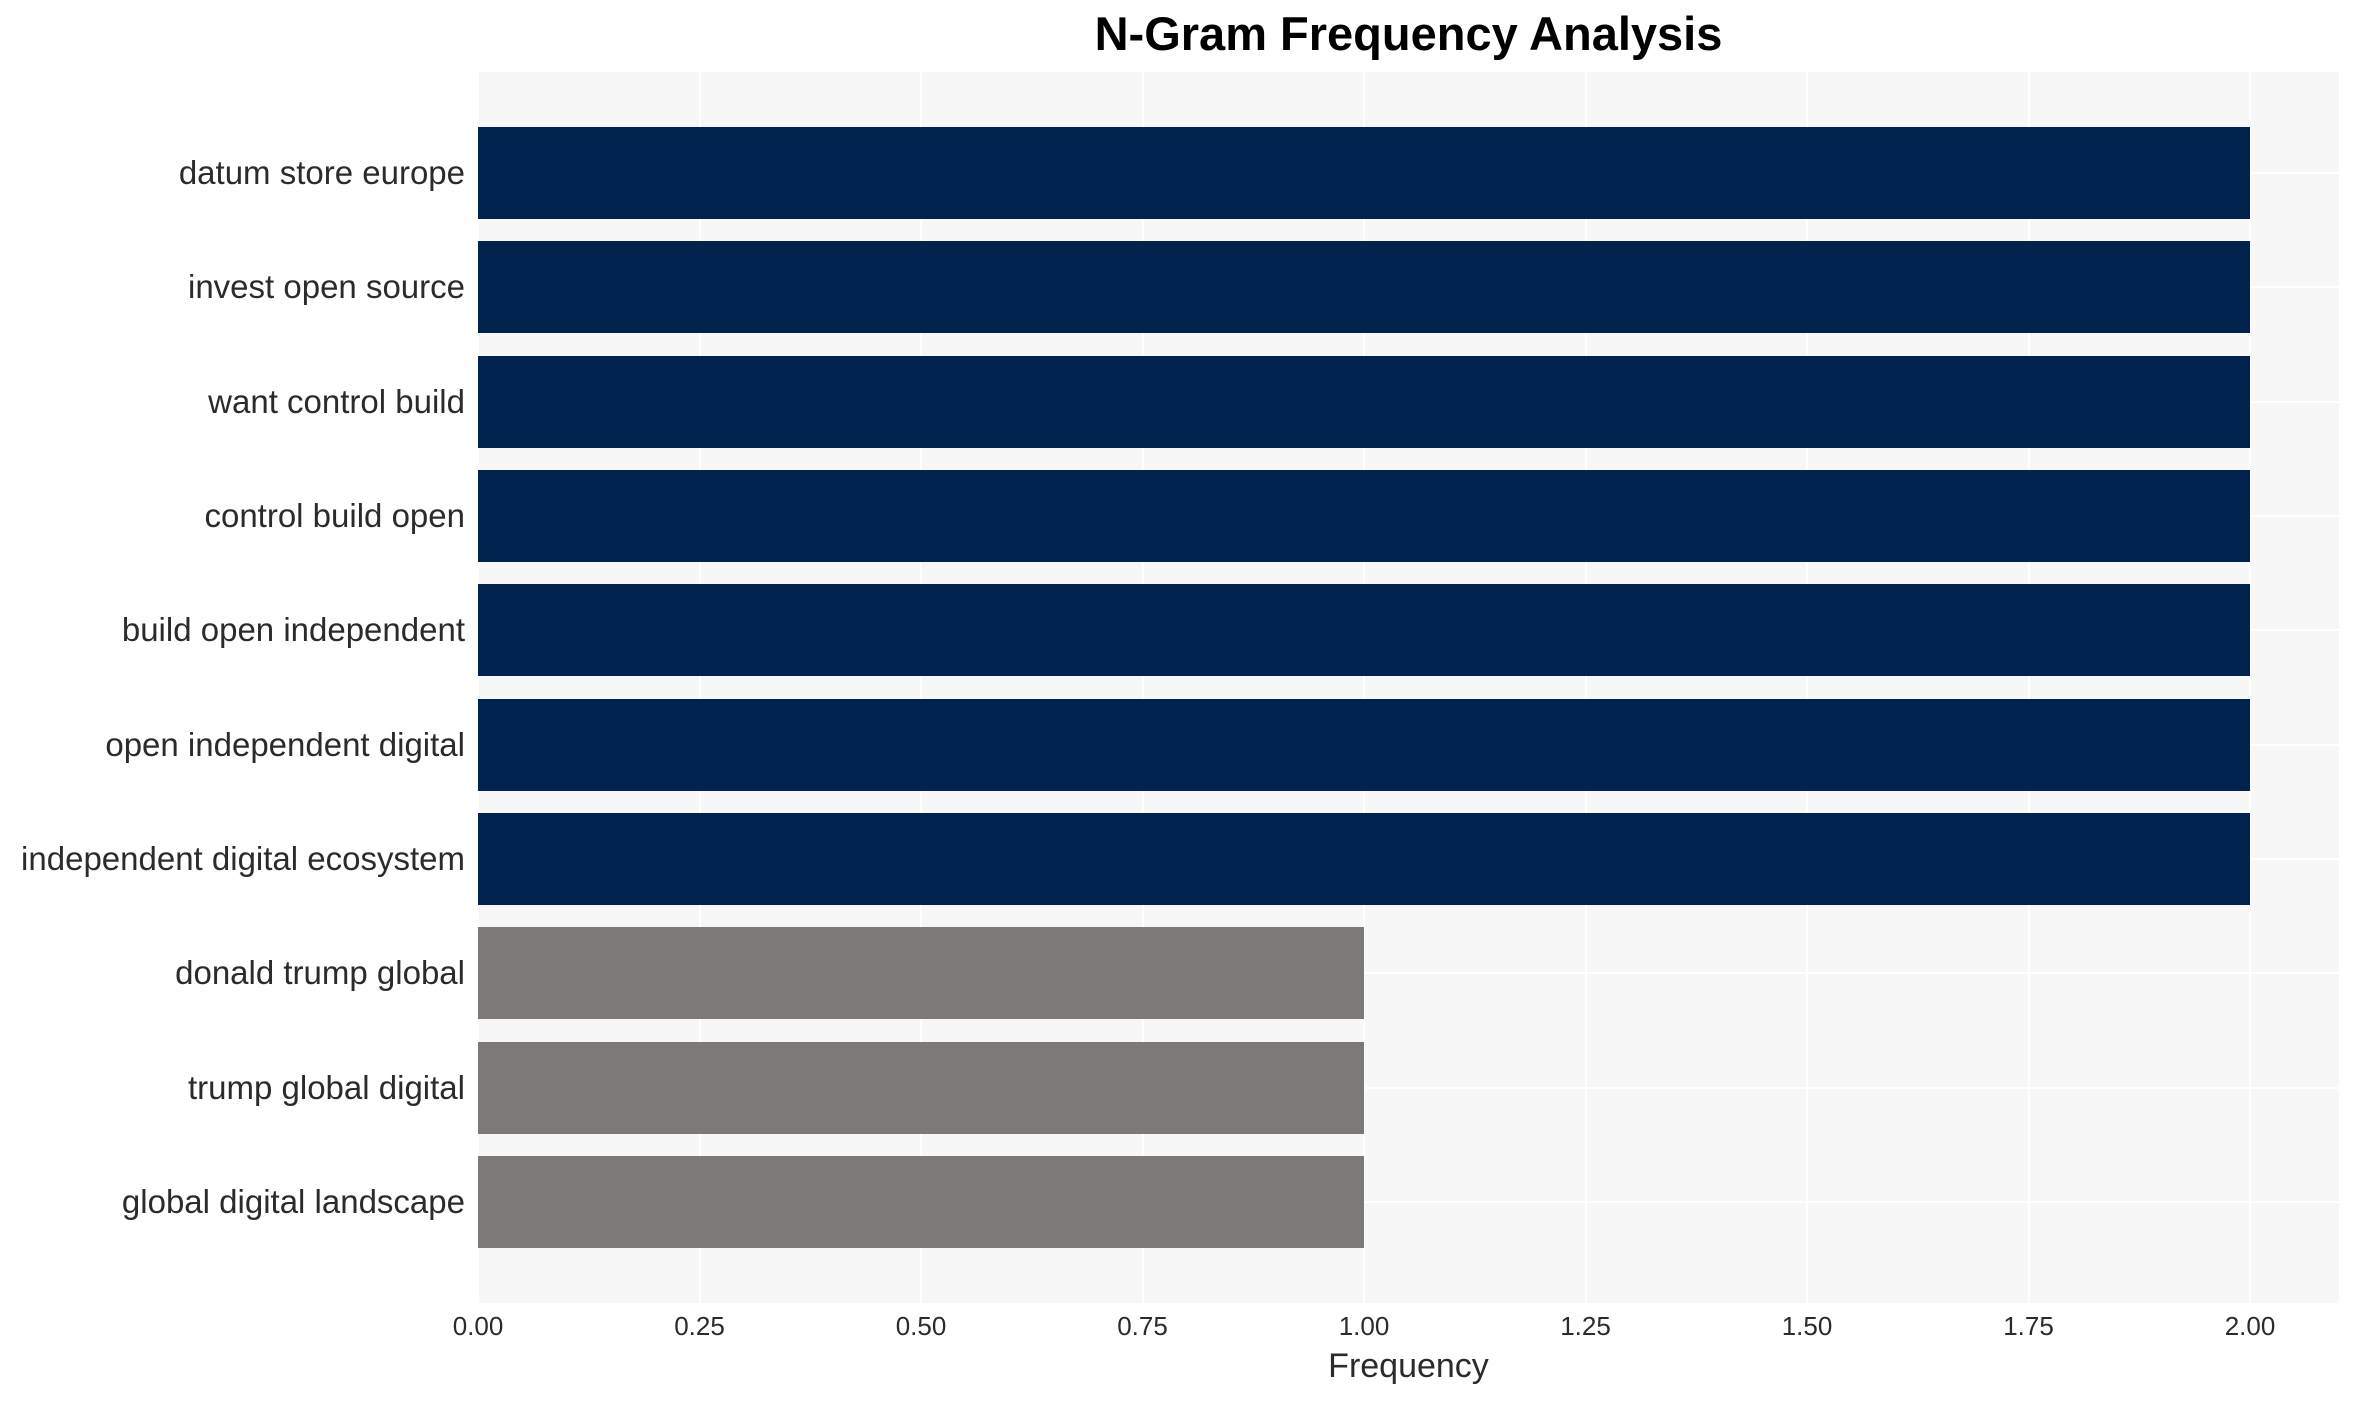 This screenshot has height=1402, width=2358. What do you see at coordinates (334, 515) in the screenshot?
I see `y-label-control-build-open: control build open` at bounding box center [334, 515].